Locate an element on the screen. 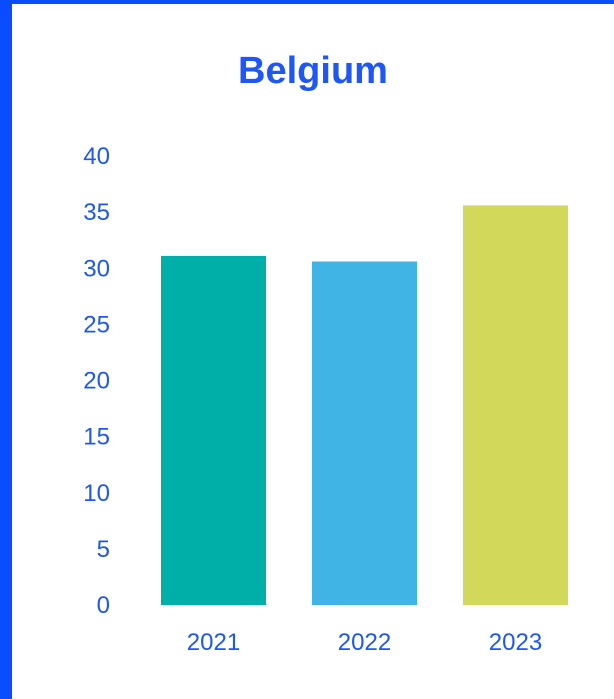 The height and width of the screenshot is (699, 614). x-tick-label: 2023 is located at coordinates (515, 642).